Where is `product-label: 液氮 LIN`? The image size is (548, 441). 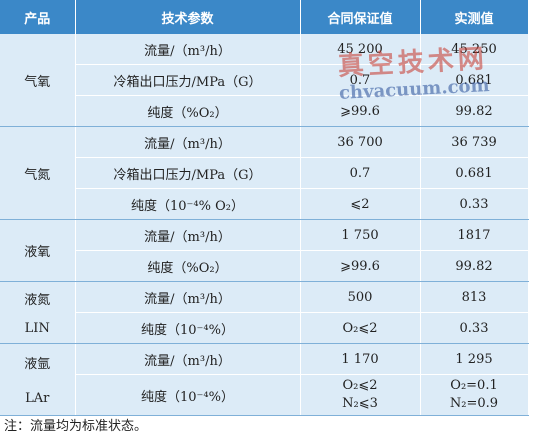 product-label: 液氮 LIN is located at coordinates (37, 312).